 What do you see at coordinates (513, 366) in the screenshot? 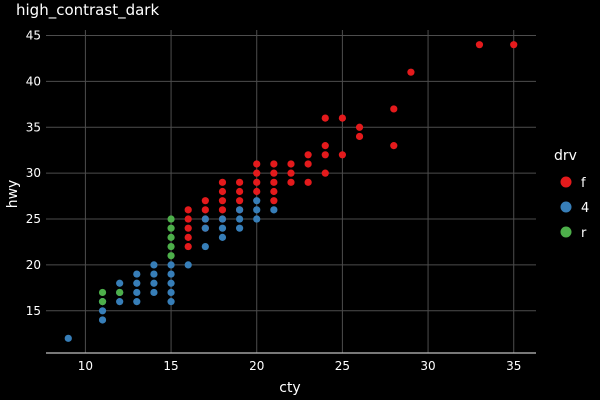
I see `x-tick-label: 35` at bounding box center [513, 366].